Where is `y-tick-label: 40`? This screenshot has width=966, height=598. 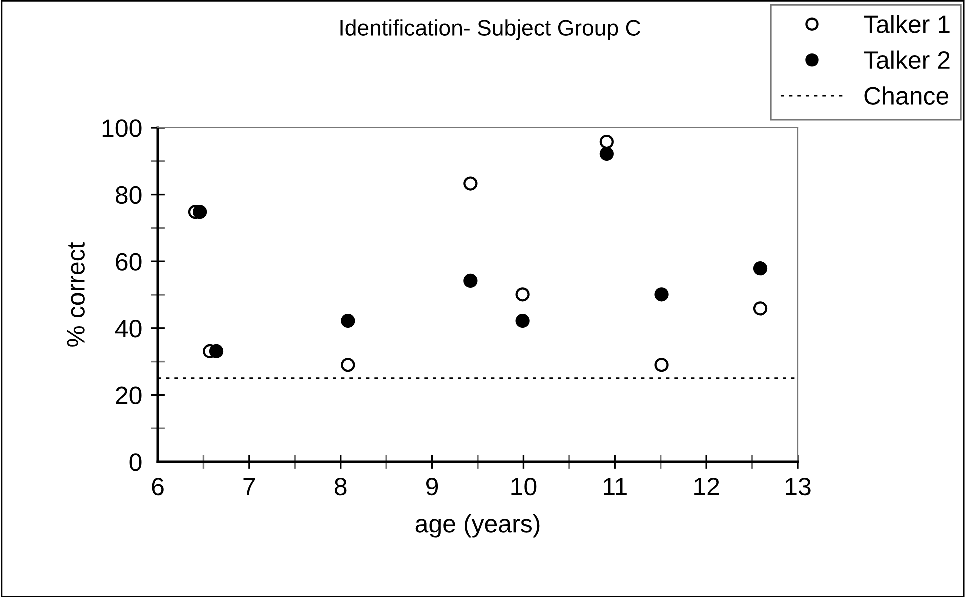 y-tick-label: 40 is located at coordinates (128, 329).